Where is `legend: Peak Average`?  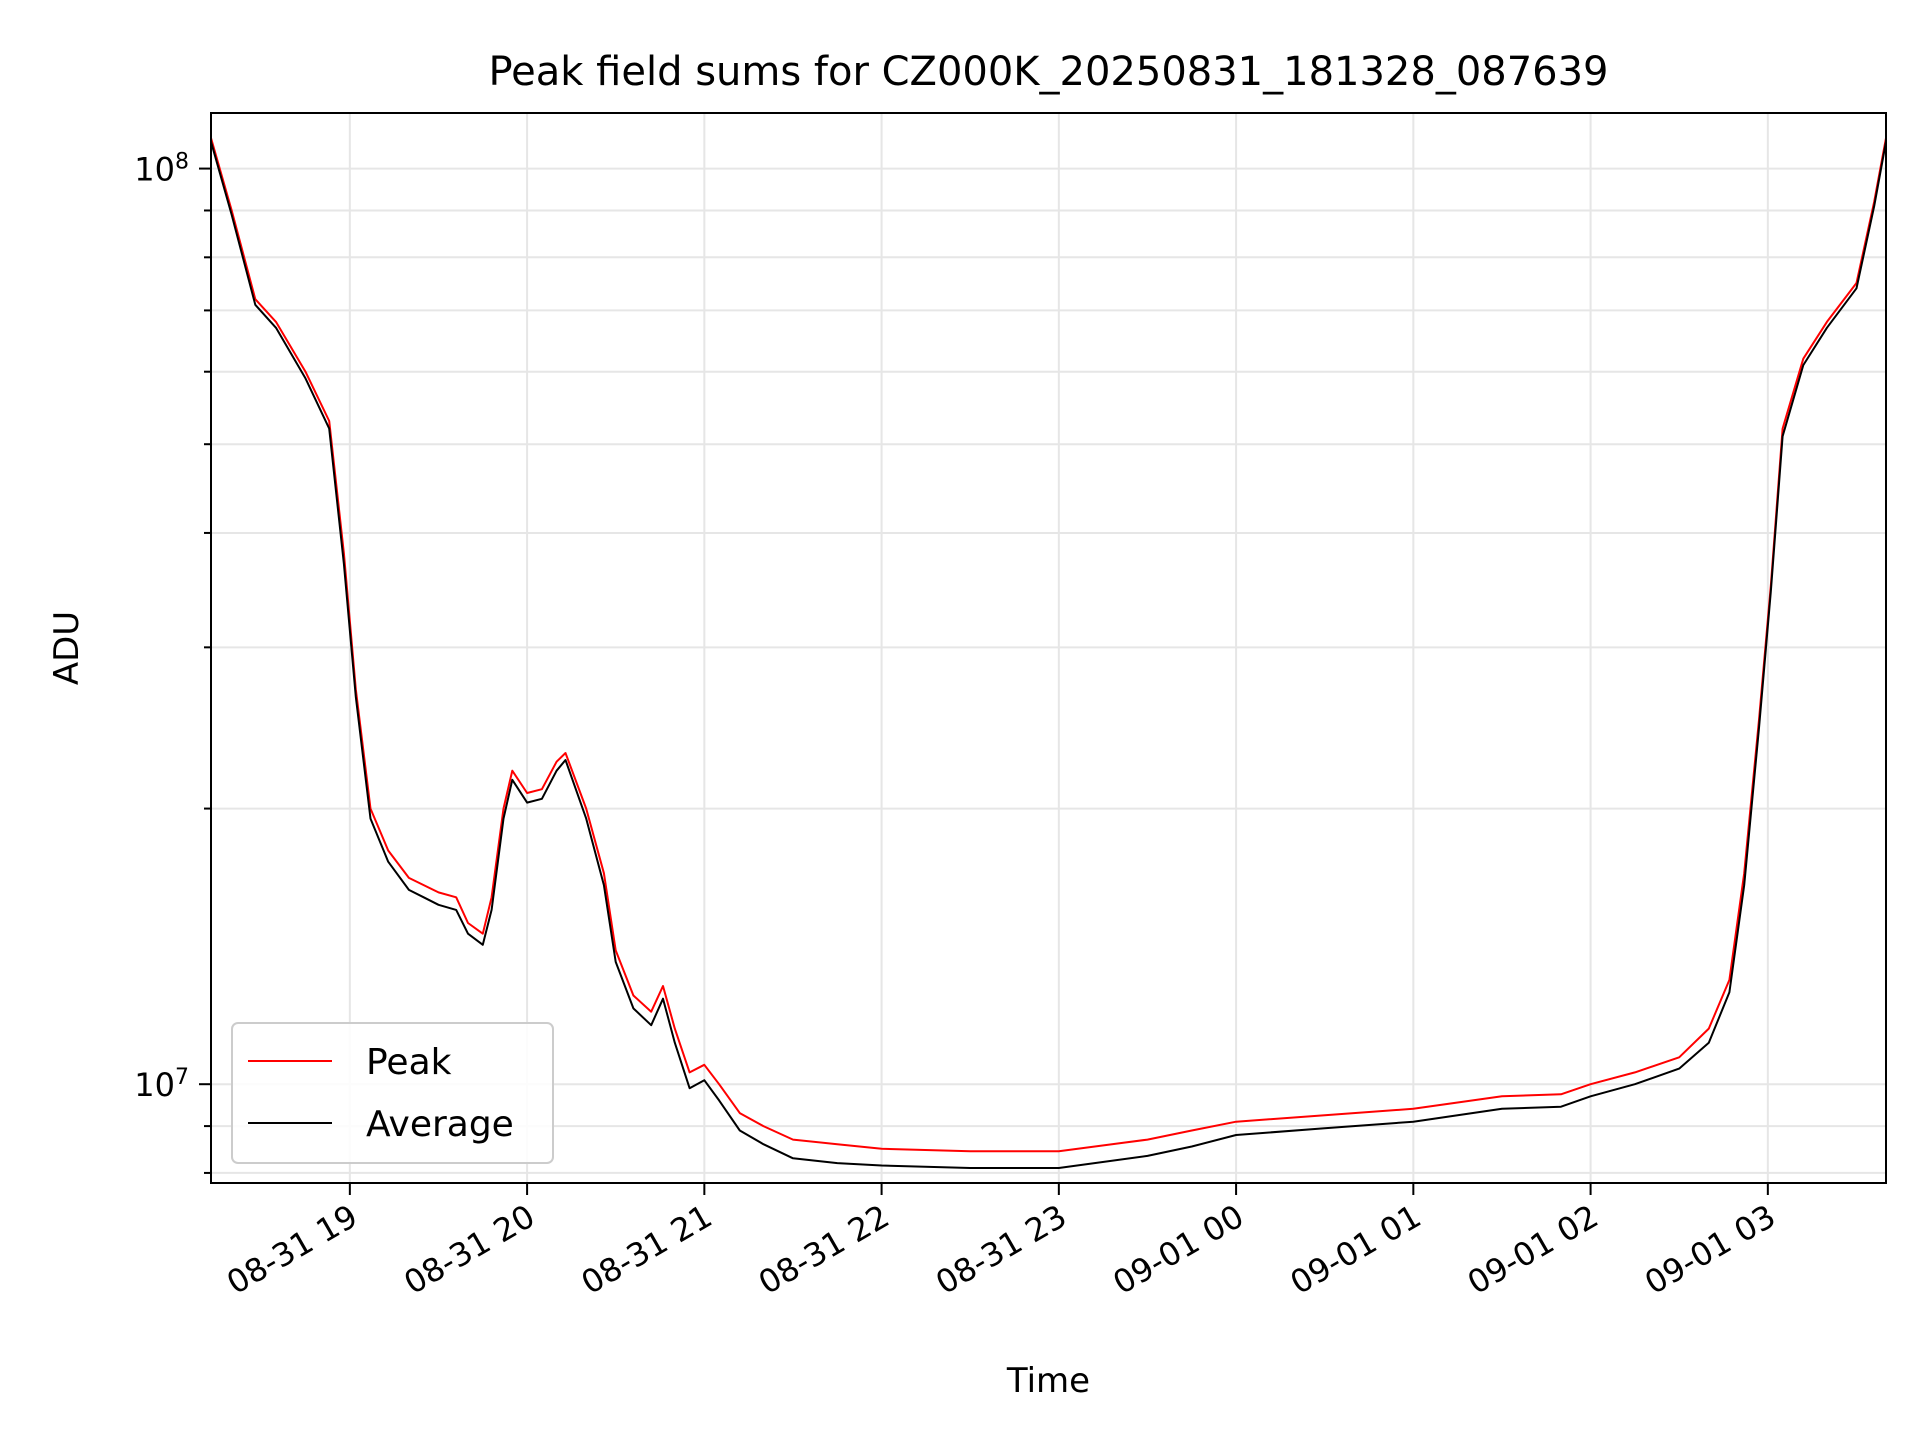 legend: Peak Average is located at coordinates (392, 1093).